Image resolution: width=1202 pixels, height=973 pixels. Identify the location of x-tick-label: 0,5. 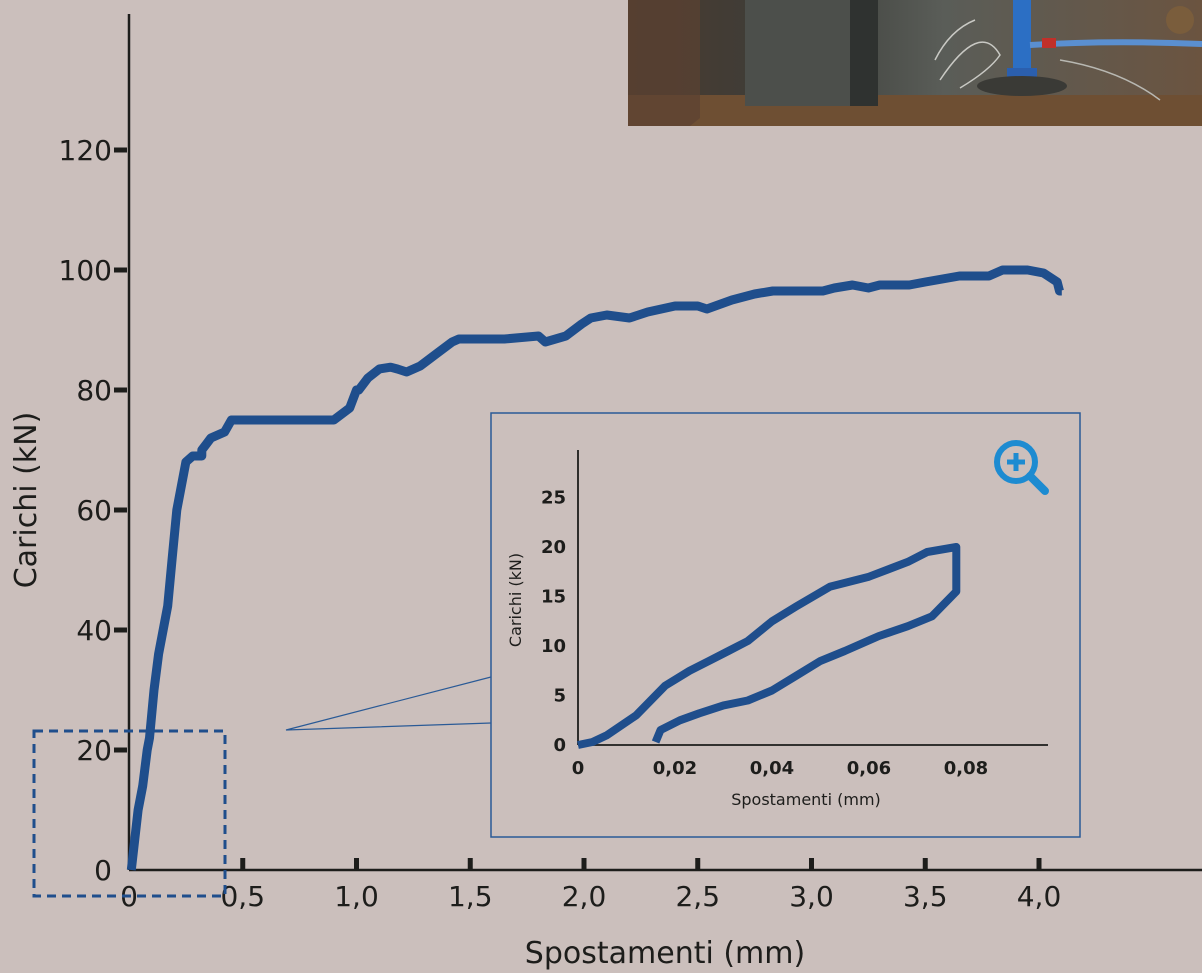
(242, 896).